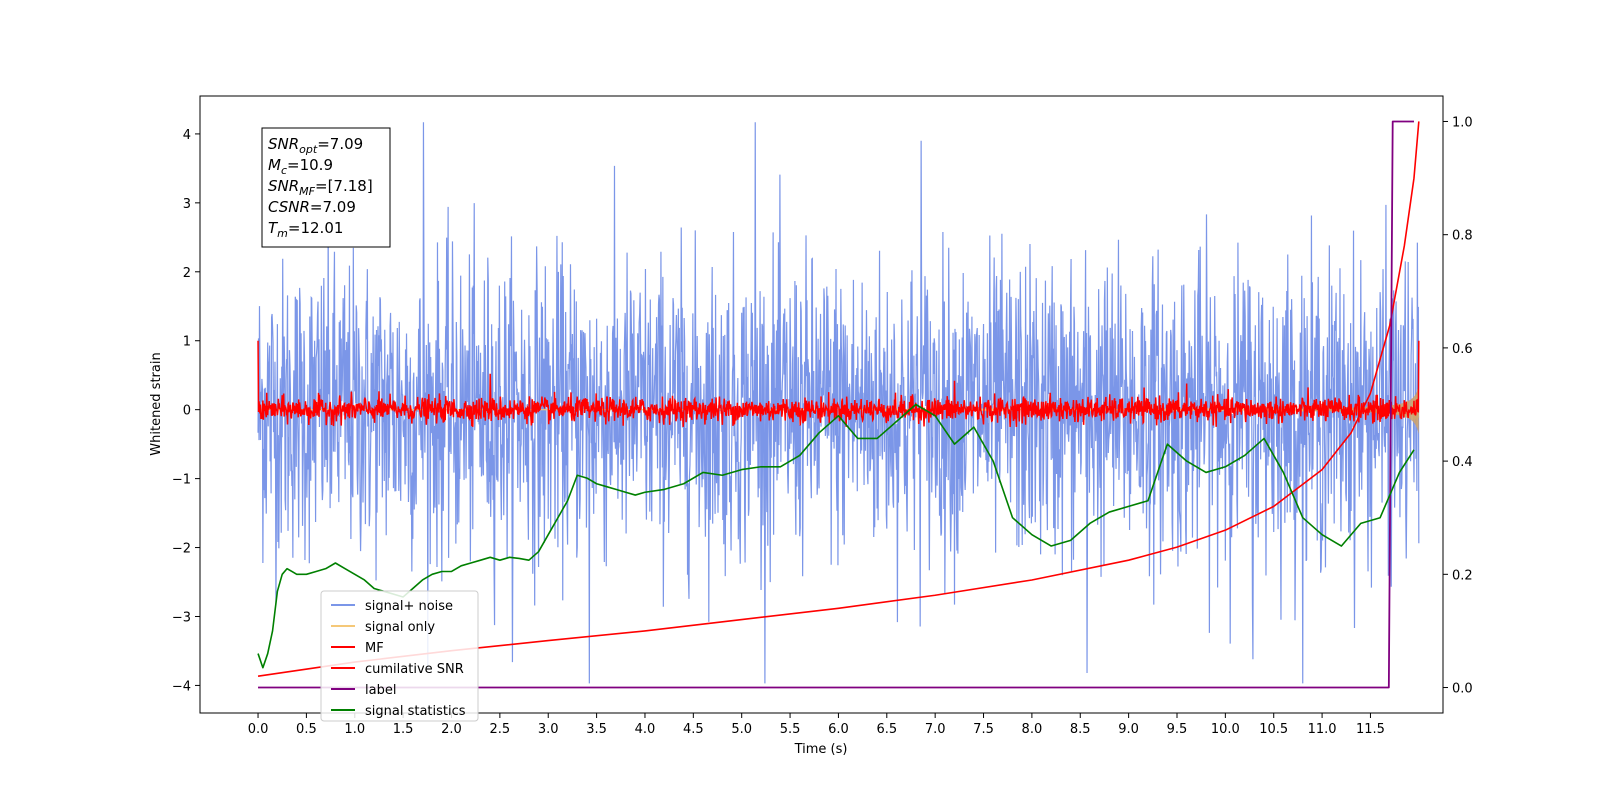 The height and width of the screenshot is (800, 1600). I want to click on x-tick-label: 4.0, so click(645, 729).